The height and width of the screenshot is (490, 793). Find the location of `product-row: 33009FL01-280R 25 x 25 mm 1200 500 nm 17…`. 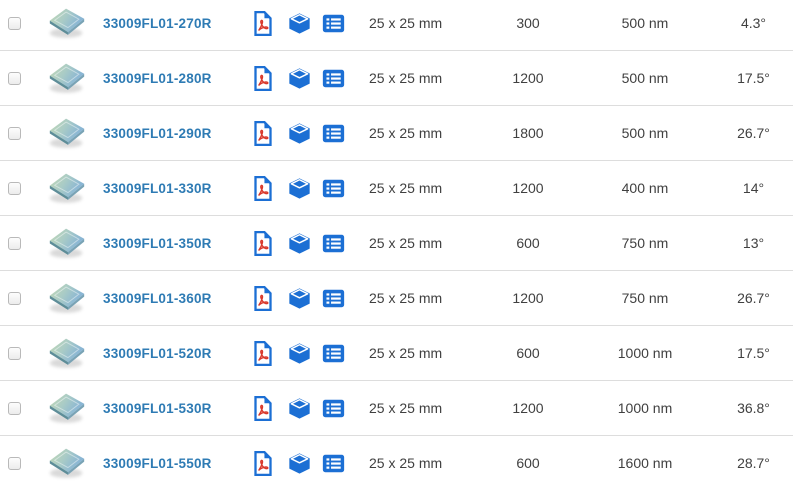

product-row: 33009FL01-280R 25 x 25 mm 1200 500 nm 17… is located at coordinates (396, 78).